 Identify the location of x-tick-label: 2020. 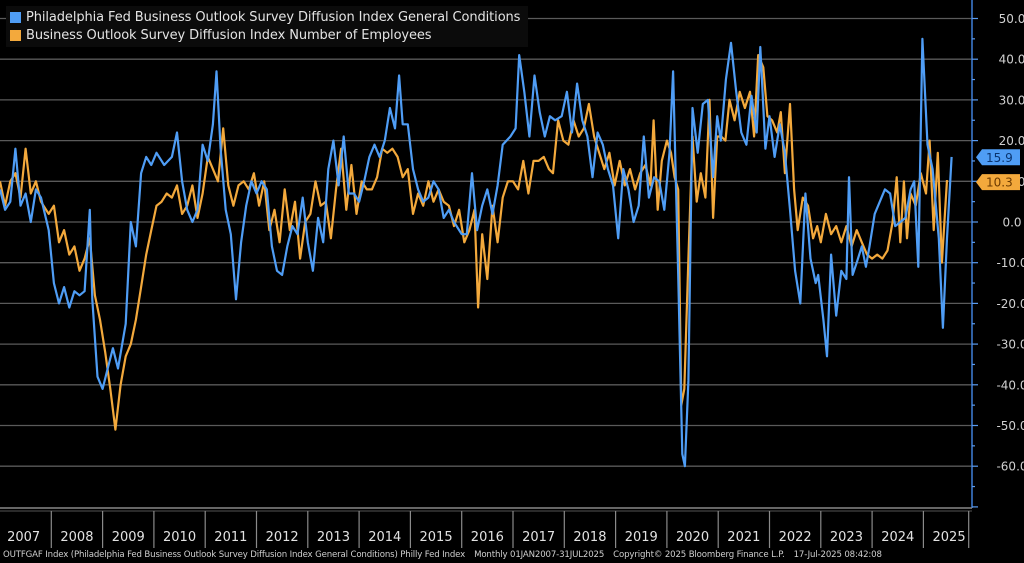
(692, 537).